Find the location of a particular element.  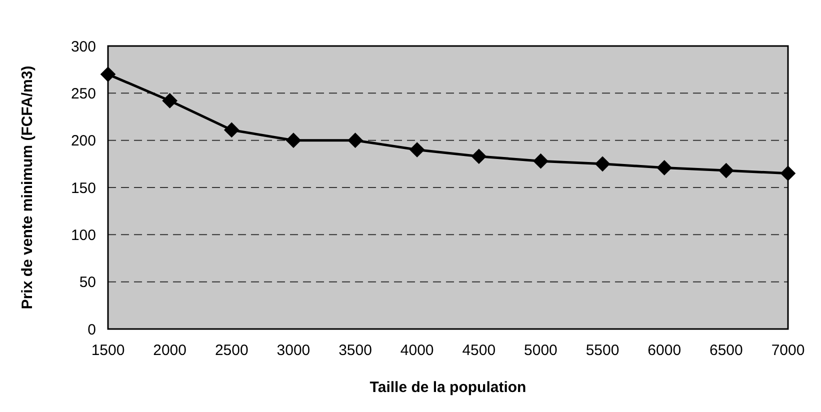

x-tick-label: 3500 is located at coordinates (355, 350).